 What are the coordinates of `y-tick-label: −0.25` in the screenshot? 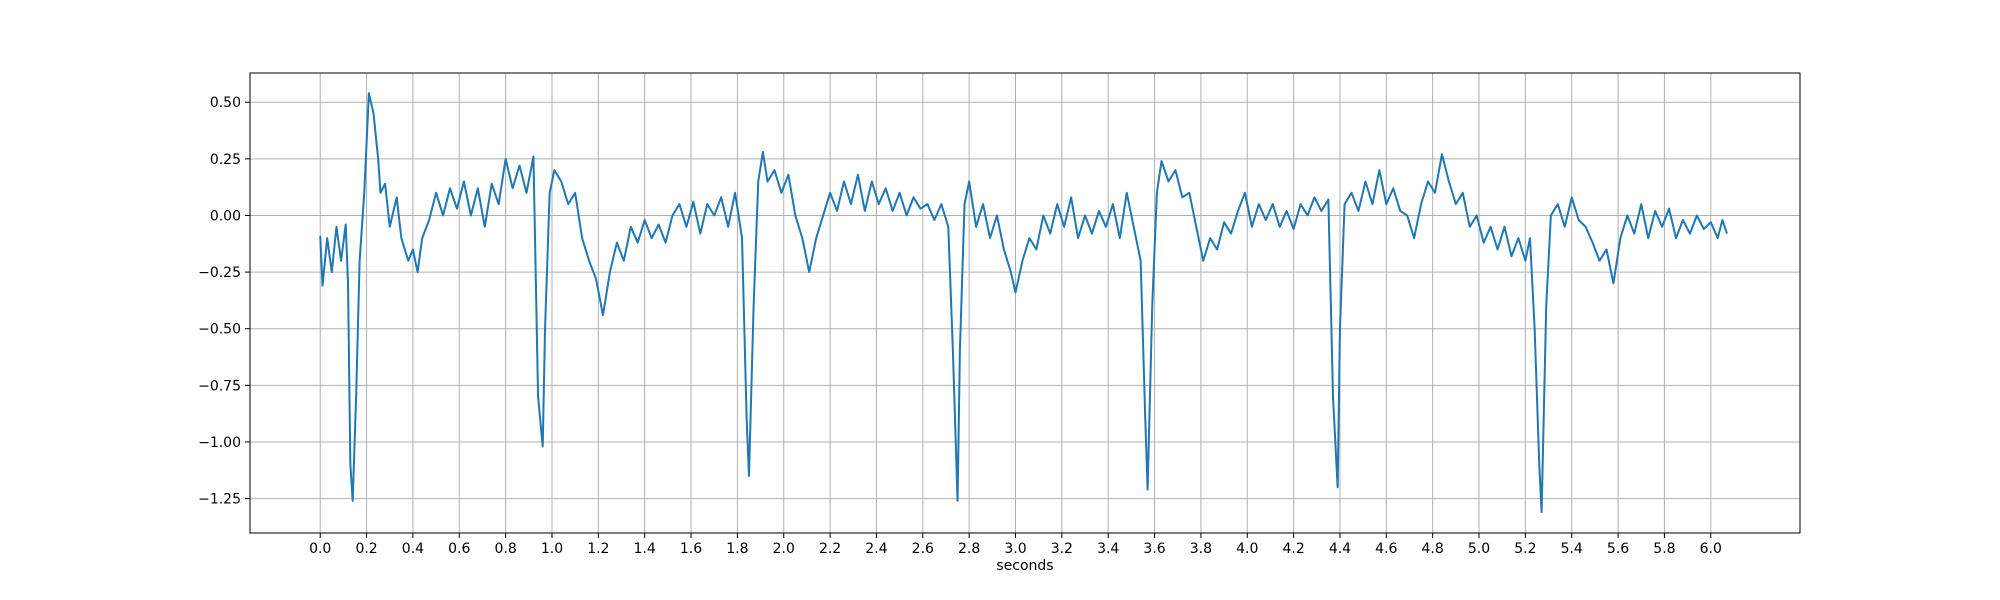 It's located at (219, 273).